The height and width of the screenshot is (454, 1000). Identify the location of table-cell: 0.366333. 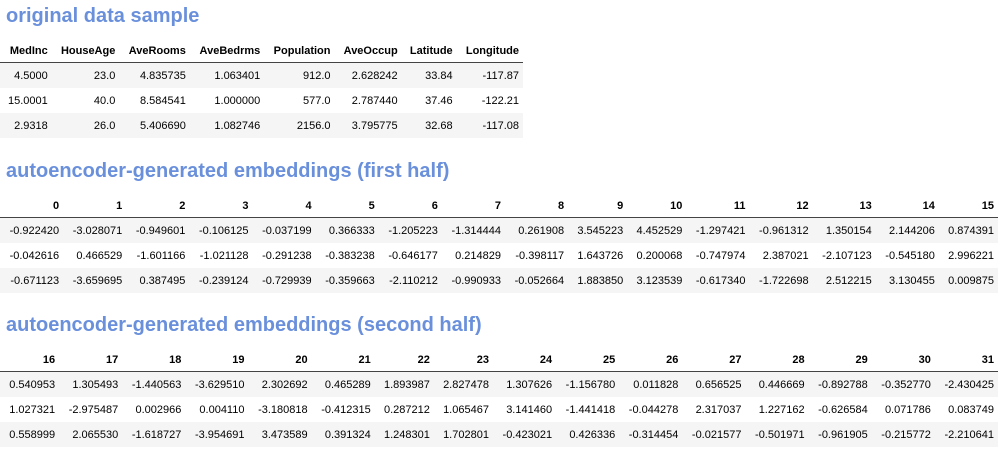
(351, 230).